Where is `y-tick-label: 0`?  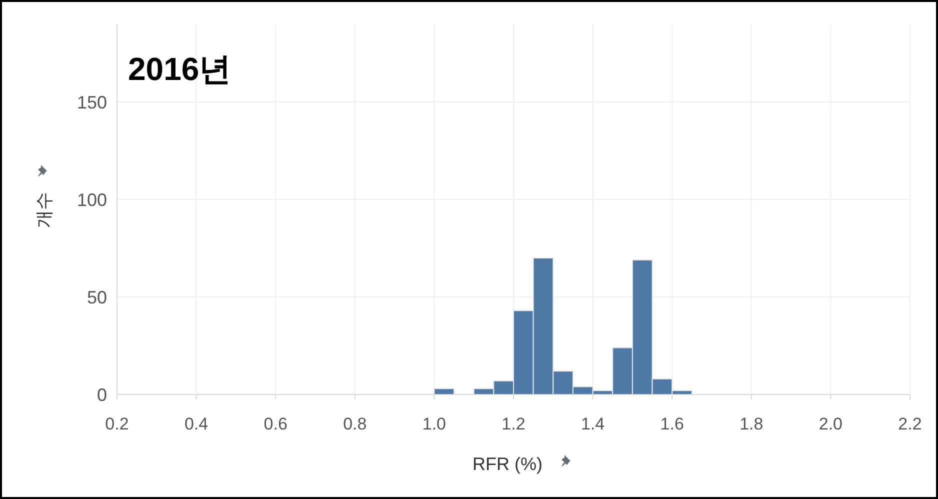 y-tick-label: 0 is located at coordinates (101, 394).